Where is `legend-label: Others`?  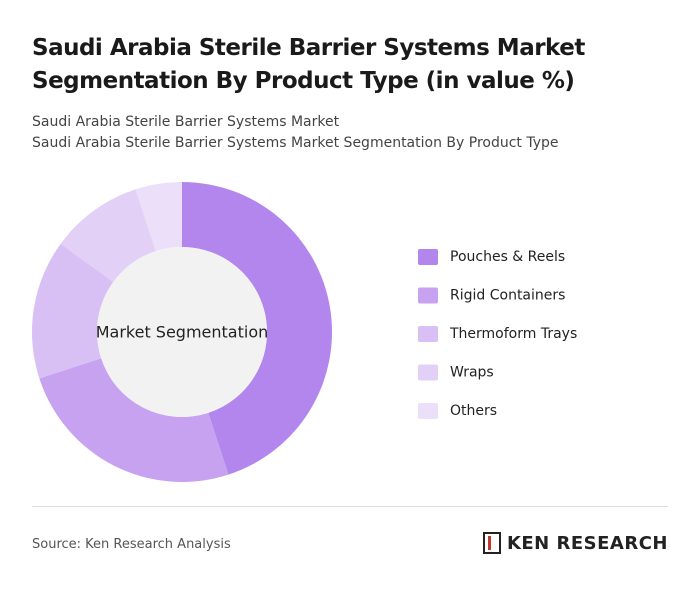 legend-label: Others is located at coordinates (473, 411).